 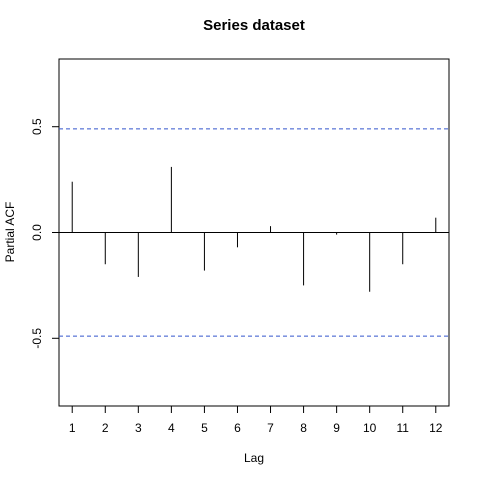 I want to click on x-tick-label: 12, so click(x=436, y=428).